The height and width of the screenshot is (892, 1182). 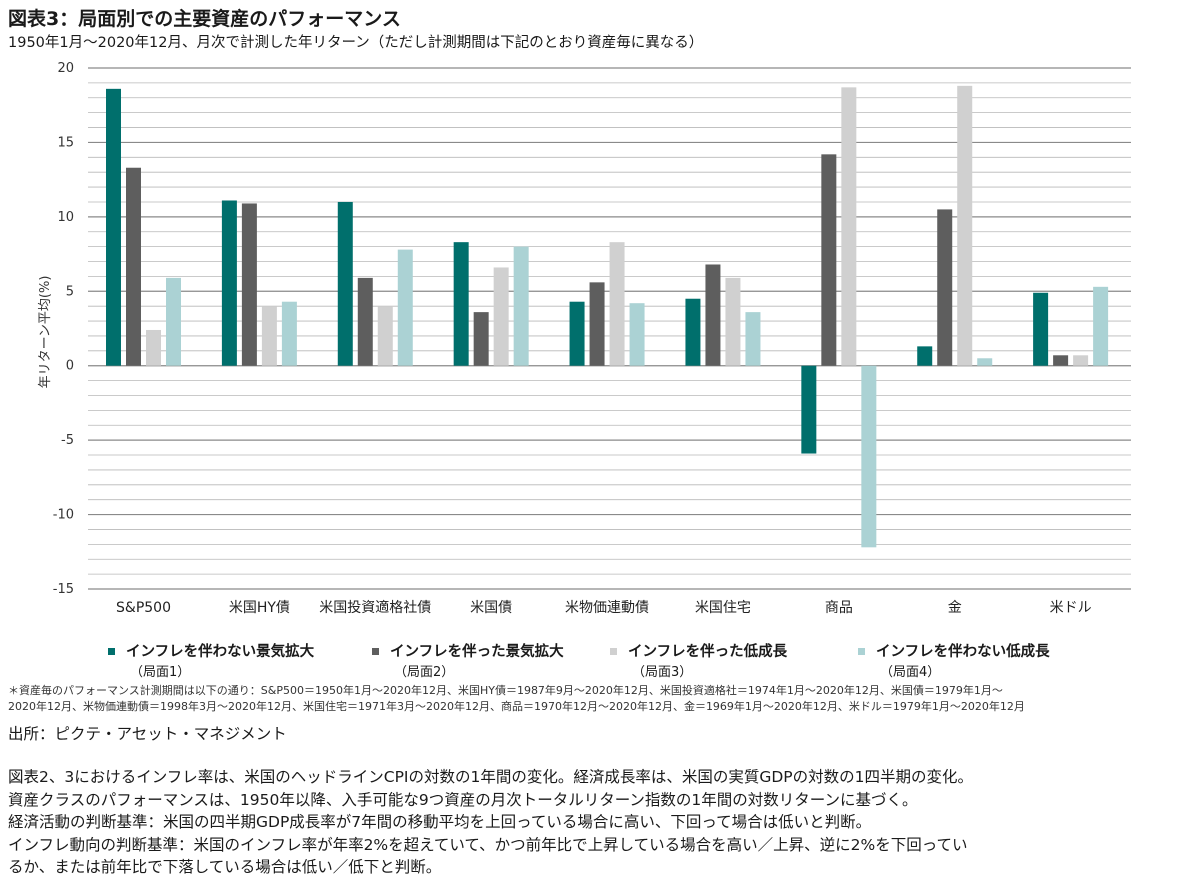 What do you see at coordinates (839, 608) in the screenshot?
I see `x-tick-label: 商品` at bounding box center [839, 608].